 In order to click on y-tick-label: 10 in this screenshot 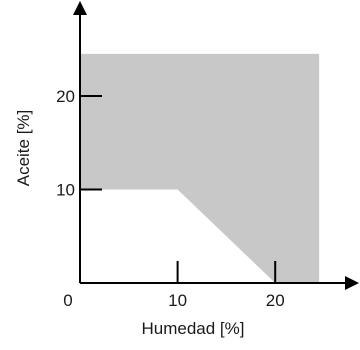, I will do `click(65, 190)`.